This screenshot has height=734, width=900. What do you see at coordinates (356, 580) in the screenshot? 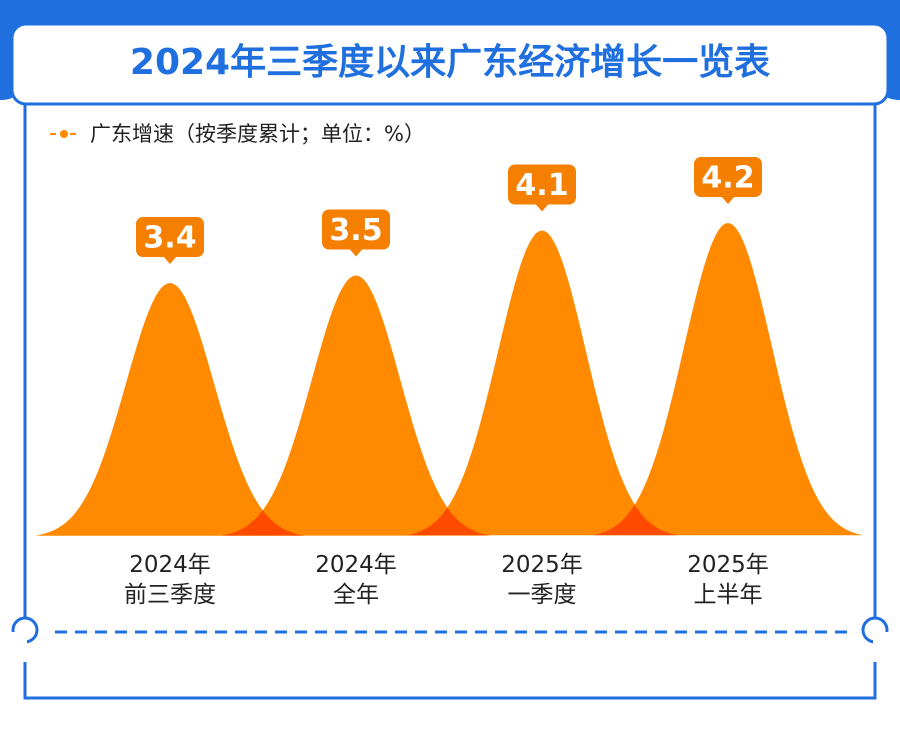
I see `x-tick-label: 2024年全年` at bounding box center [356, 580].